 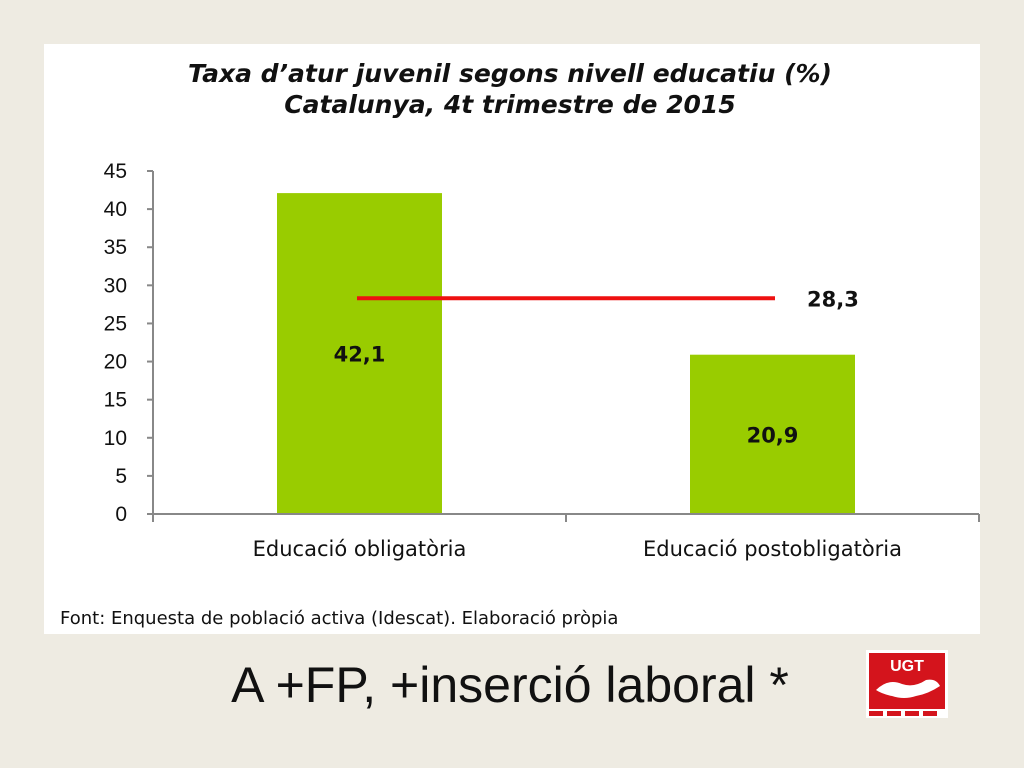 What do you see at coordinates (115, 438) in the screenshot?
I see `y-tick-label-10: 10` at bounding box center [115, 438].